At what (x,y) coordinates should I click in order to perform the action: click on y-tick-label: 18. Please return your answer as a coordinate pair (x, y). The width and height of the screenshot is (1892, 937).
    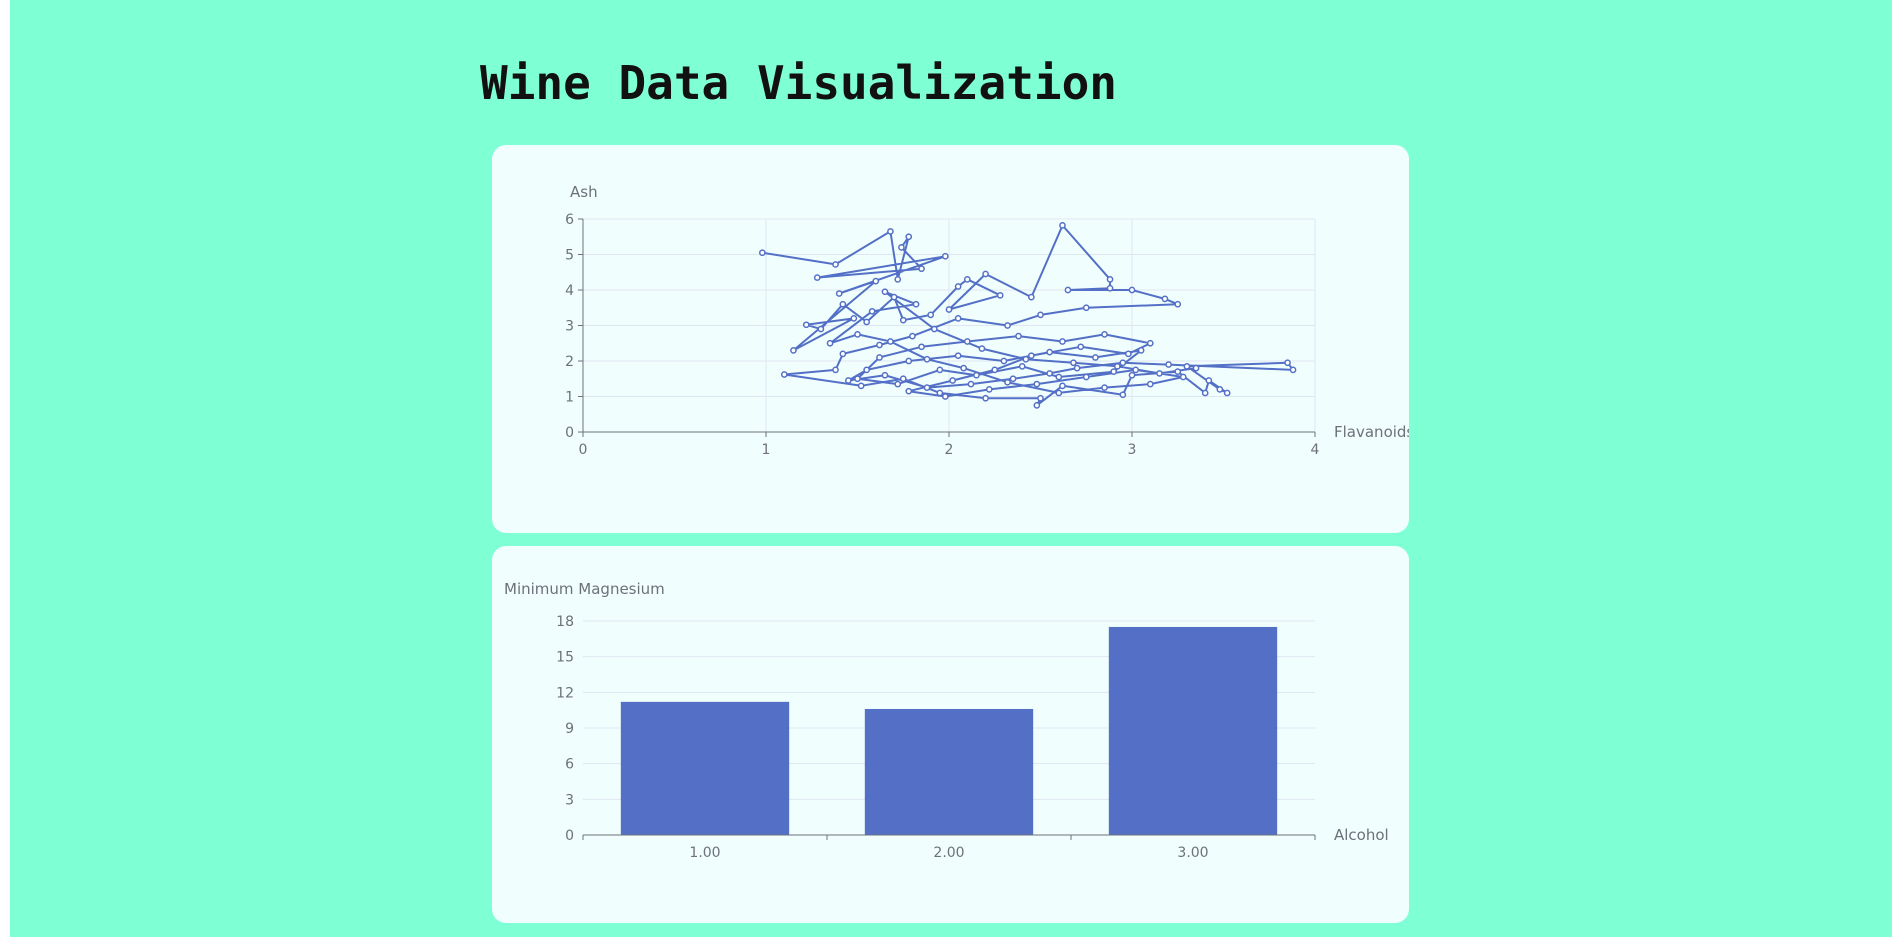
    Looking at the image, I should click on (565, 622).